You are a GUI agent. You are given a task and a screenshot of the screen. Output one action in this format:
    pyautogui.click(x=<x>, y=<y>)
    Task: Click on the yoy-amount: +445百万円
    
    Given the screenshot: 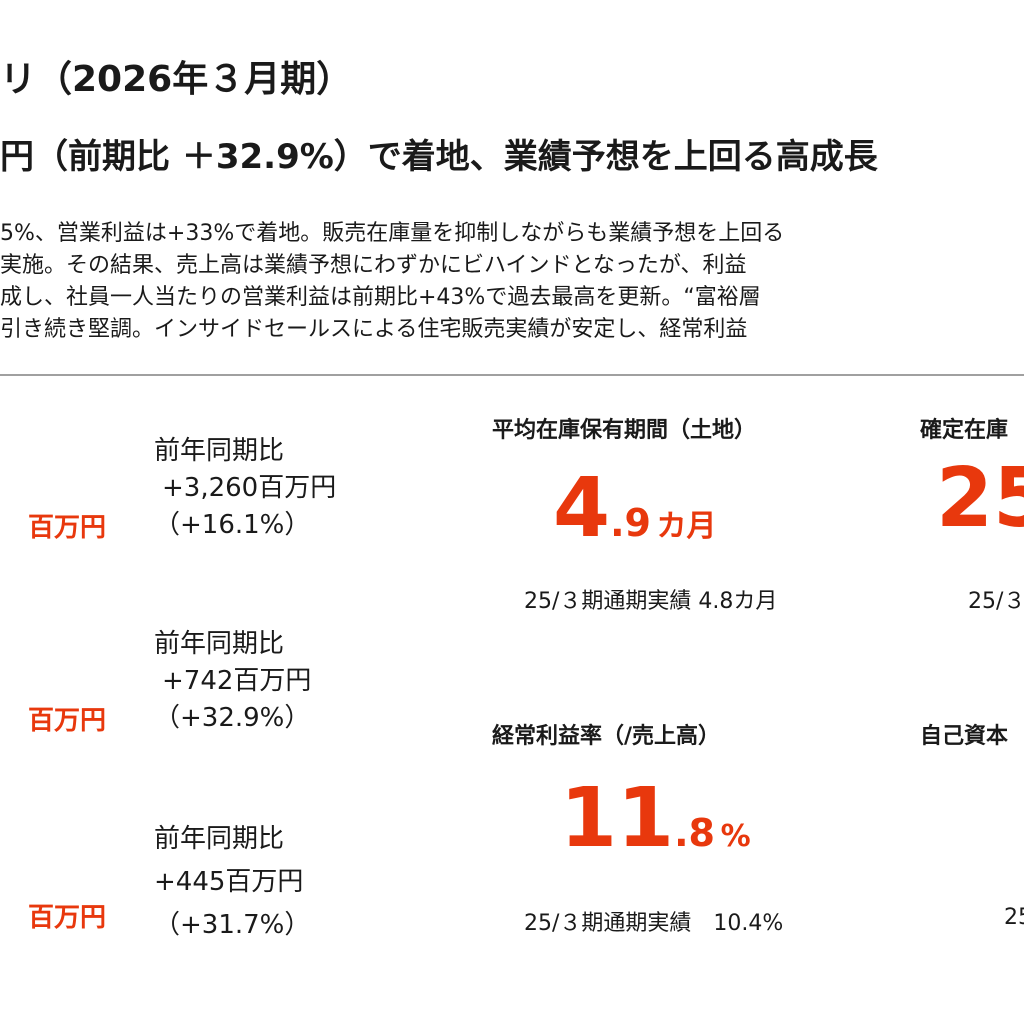 What is the action you would take?
    pyautogui.click(x=229, y=882)
    